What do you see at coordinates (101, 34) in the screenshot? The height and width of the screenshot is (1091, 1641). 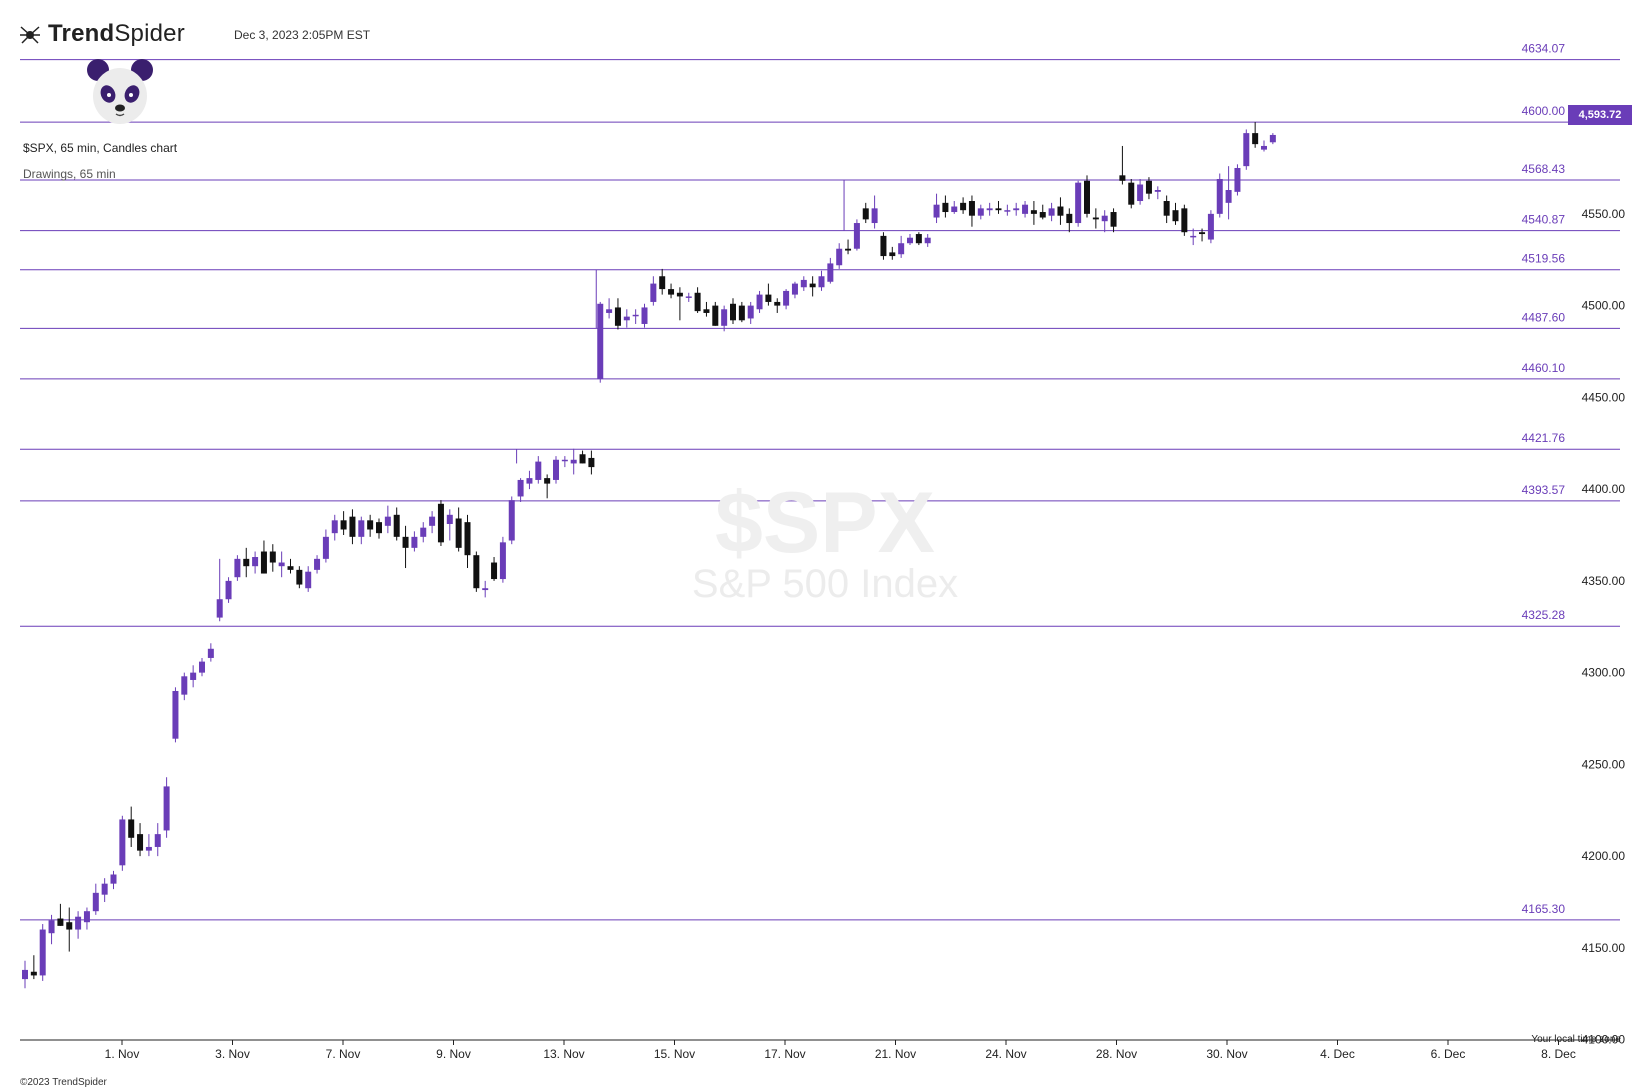 I see `trendspider-logo: TrendSpider` at bounding box center [101, 34].